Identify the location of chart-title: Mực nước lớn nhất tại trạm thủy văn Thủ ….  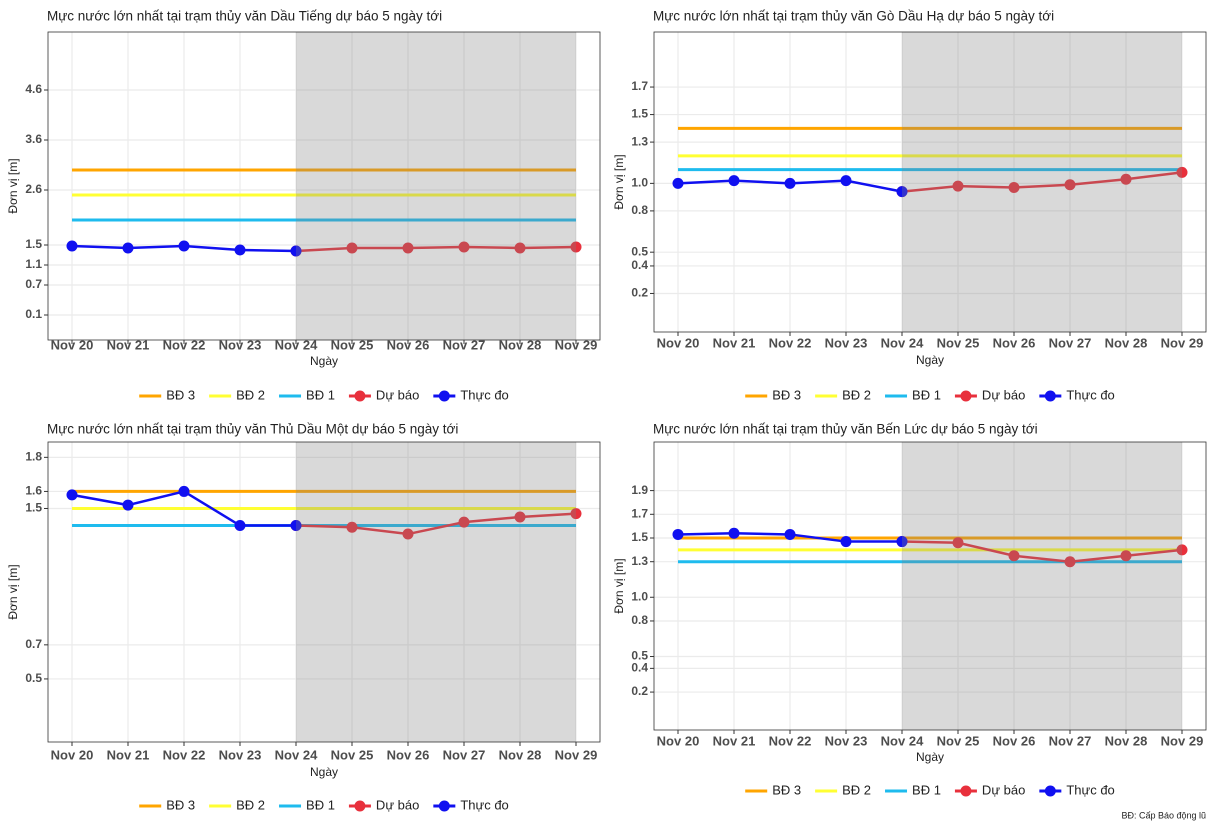
(252, 429).